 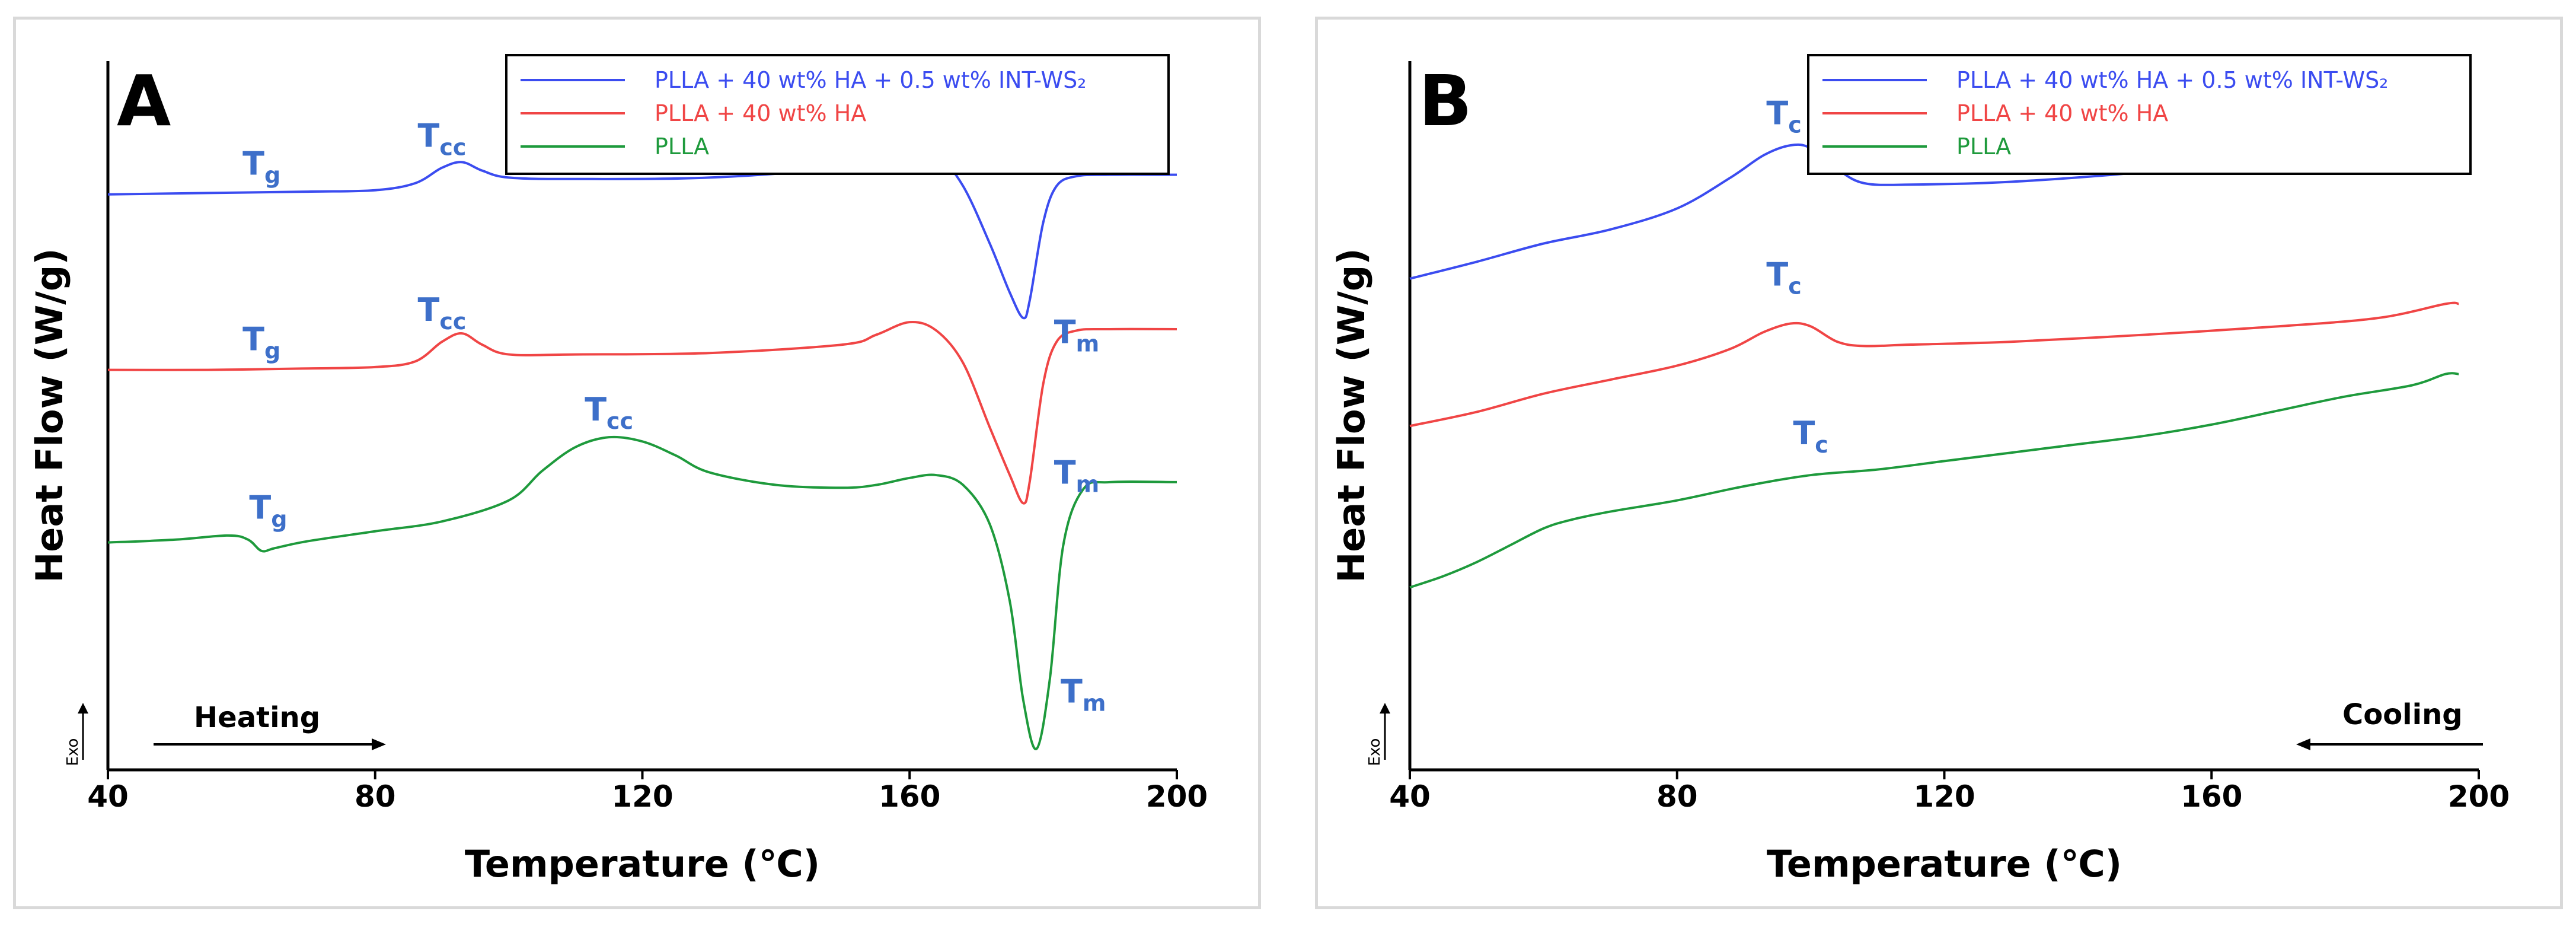 I want to click on direction-label: Heating, so click(x=257, y=718).